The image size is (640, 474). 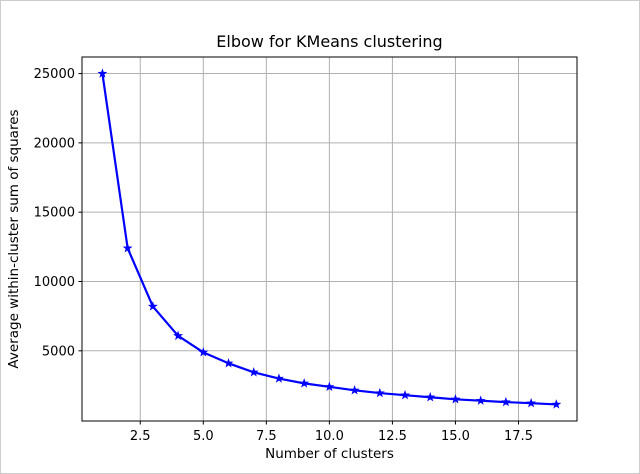 I want to click on x-tick-label: 17.5, so click(x=518, y=436).